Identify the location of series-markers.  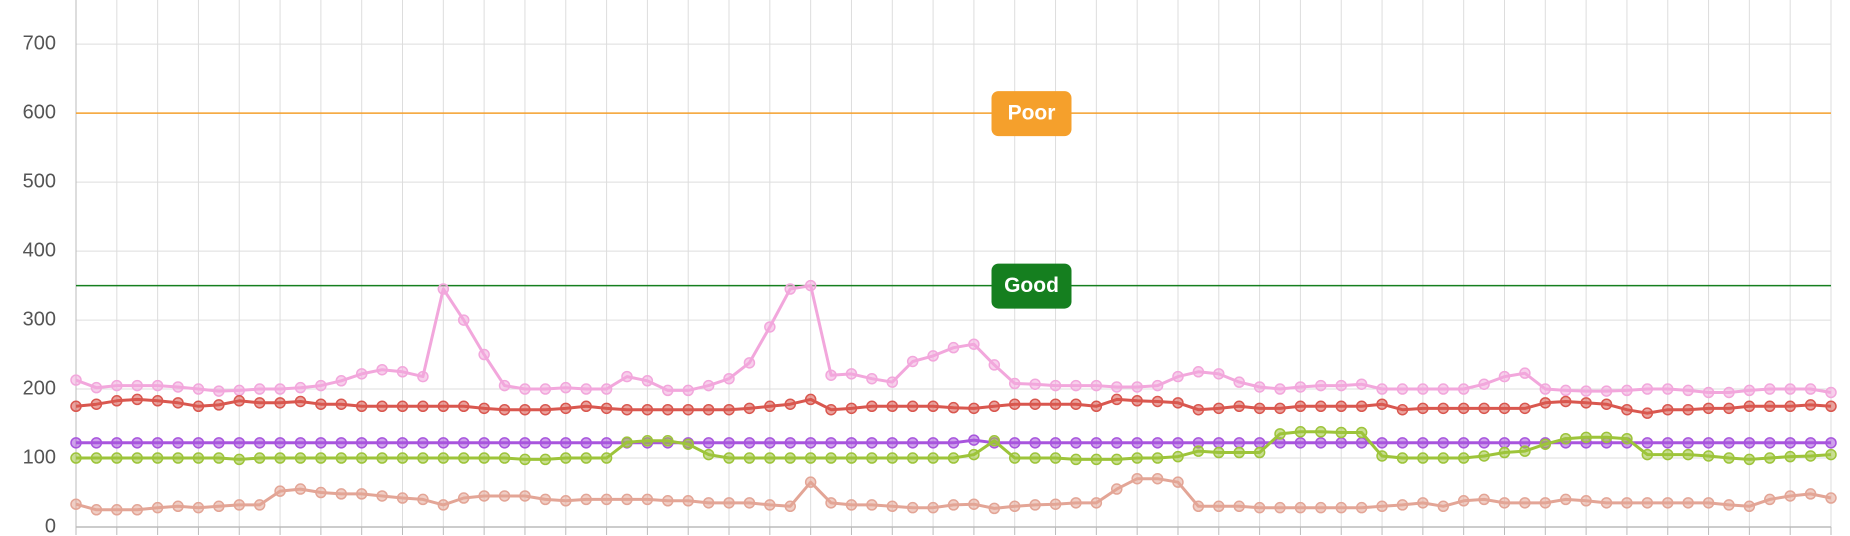
(953, 406).